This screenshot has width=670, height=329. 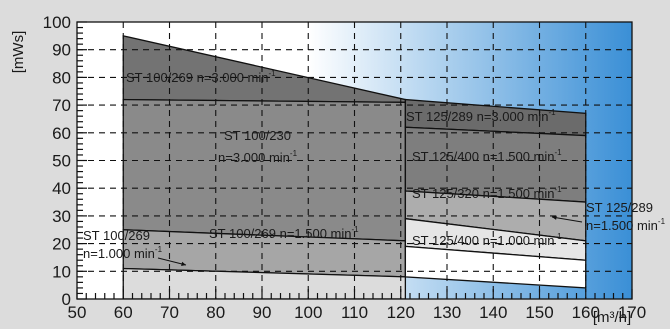 I want to click on y-tick-label: 90, so click(x=61, y=50).